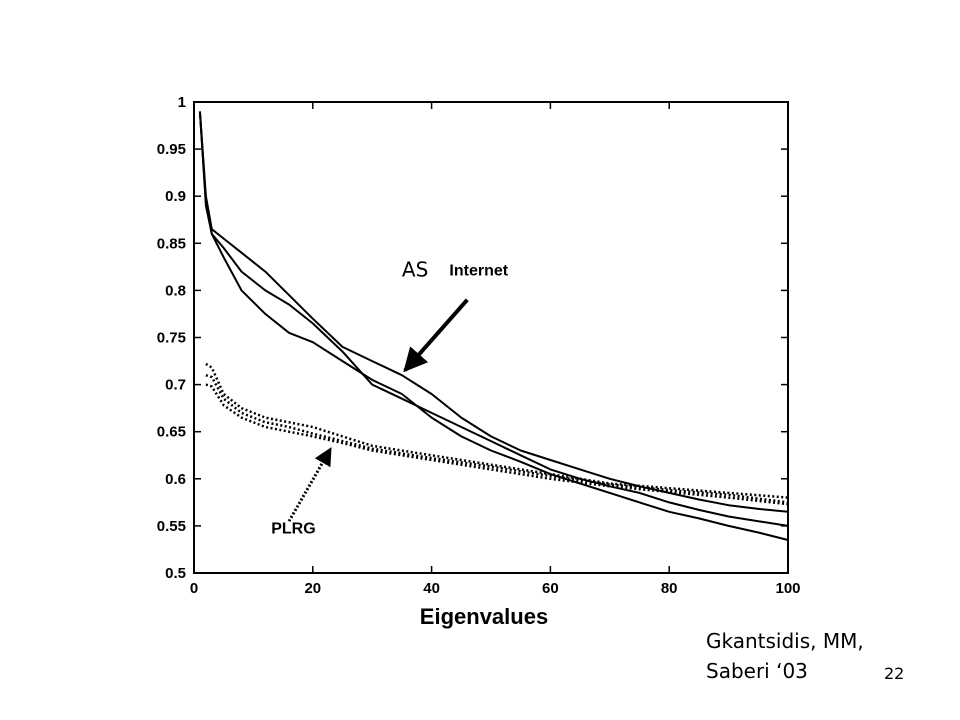 This screenshot has height=720, width=960. What do you see at coordinates (785, 641) in the screenshot?
I see `credit-line-1: Gkantsidis, MM,` at bounding box center [785, 641].